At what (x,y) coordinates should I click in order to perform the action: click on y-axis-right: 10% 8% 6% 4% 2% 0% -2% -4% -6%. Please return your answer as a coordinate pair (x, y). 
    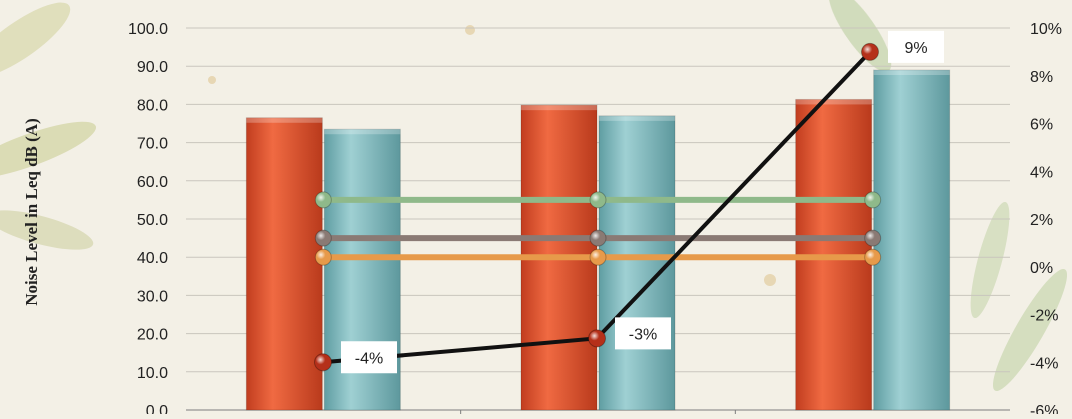
    Looking at the image, I should click on (1046, 220).